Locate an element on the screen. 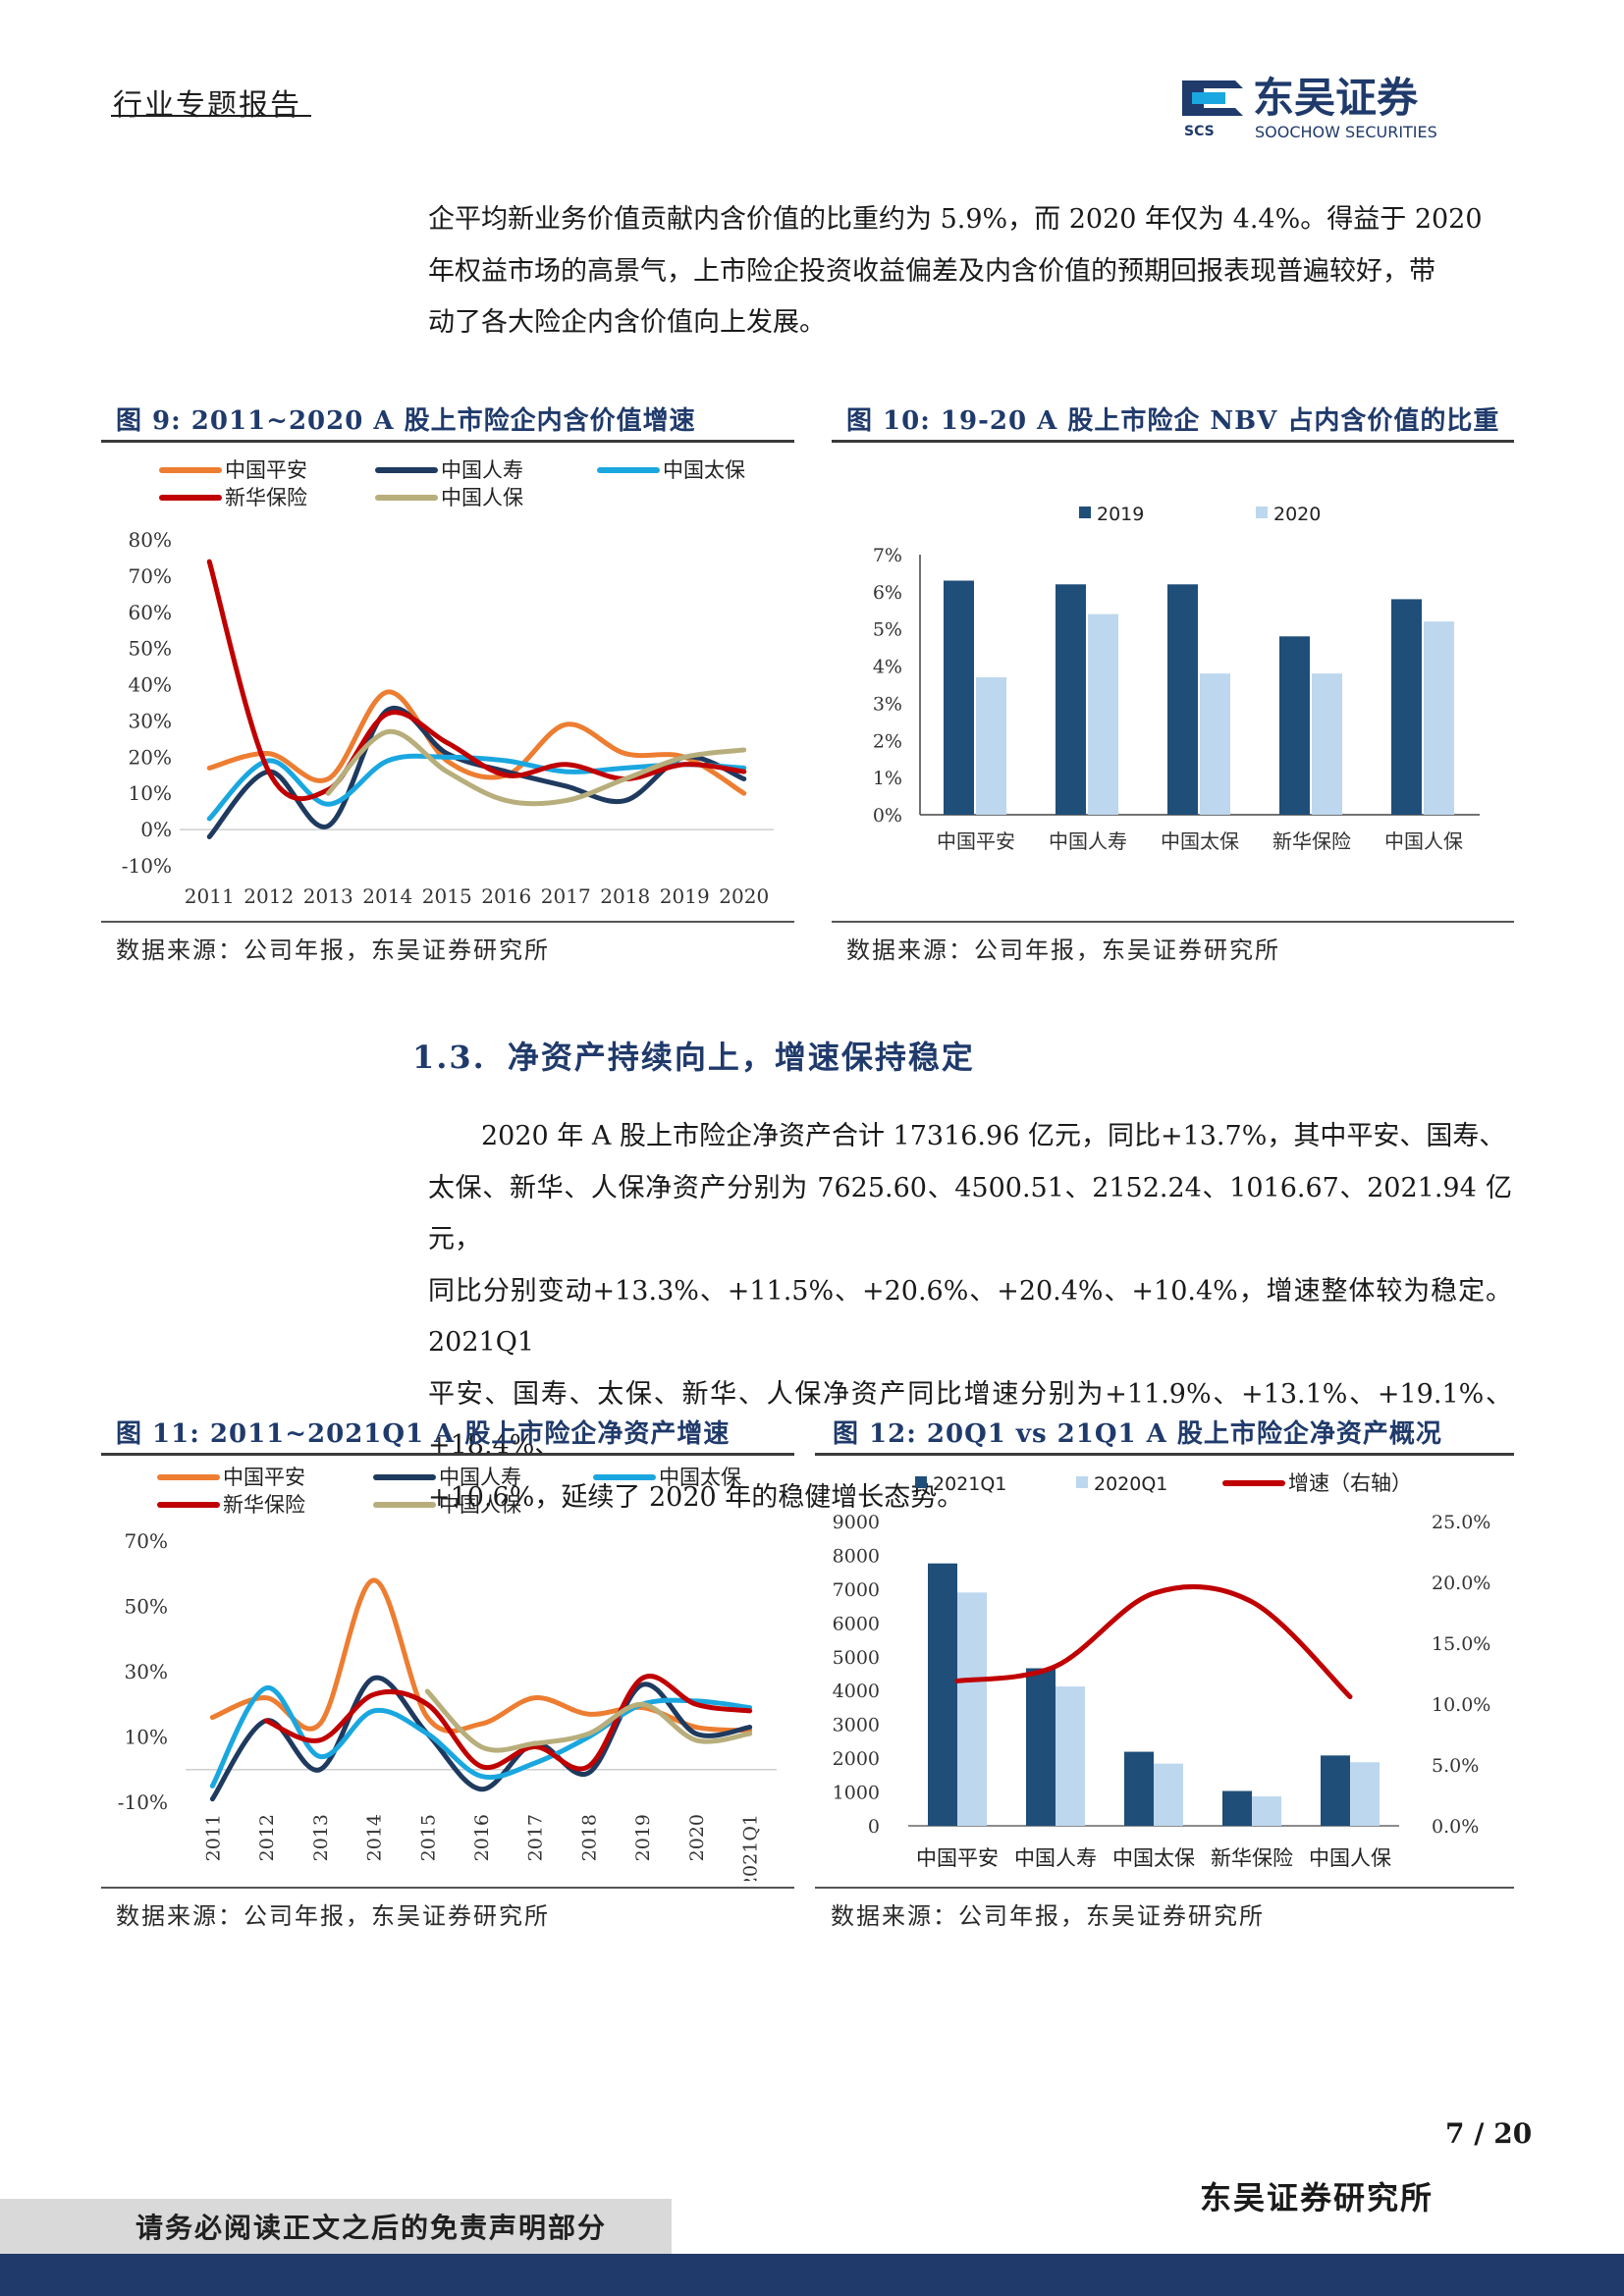 The height and width of the screenshot is (2296, 1624). fig11-bottom-rule is located at coordinates (447, 1888).